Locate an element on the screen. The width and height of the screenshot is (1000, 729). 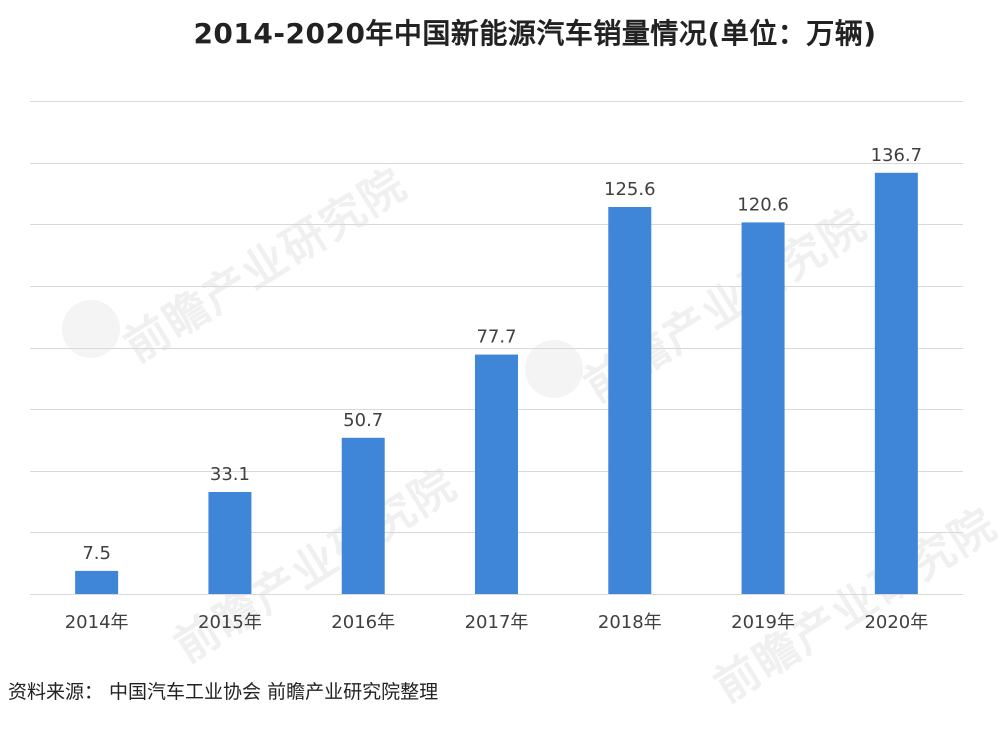
bar-value-label: 33.1 is located at coordinates (230, 474).